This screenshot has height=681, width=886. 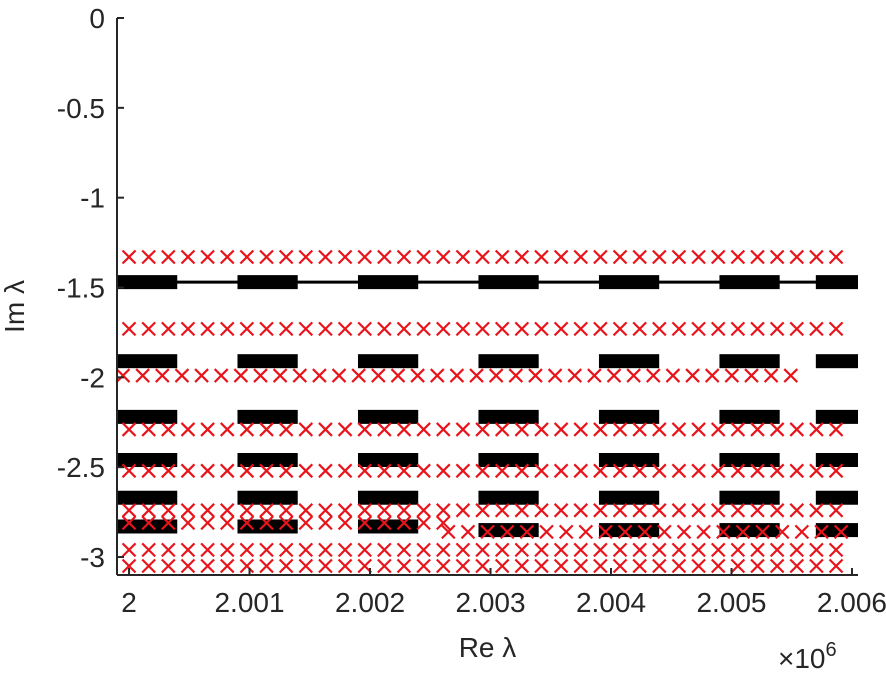 What do you see at coordinates (129, 602) in the screenshot?
I see `x-tick-label: 2` at bounding box center [129, 602].